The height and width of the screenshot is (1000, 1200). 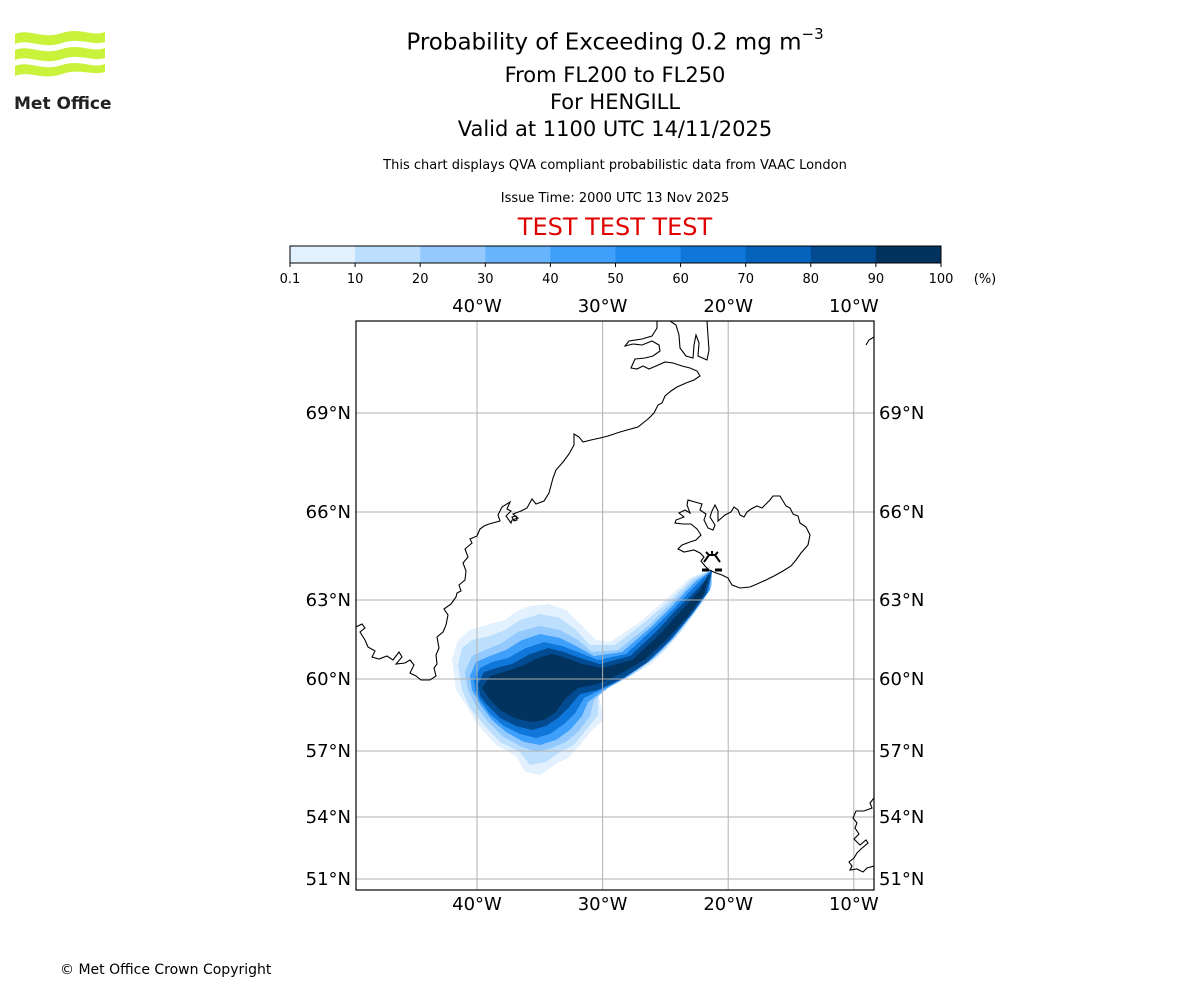 I want to click on colorbar-tick-label: 0.1, so click(x=290, y=279).